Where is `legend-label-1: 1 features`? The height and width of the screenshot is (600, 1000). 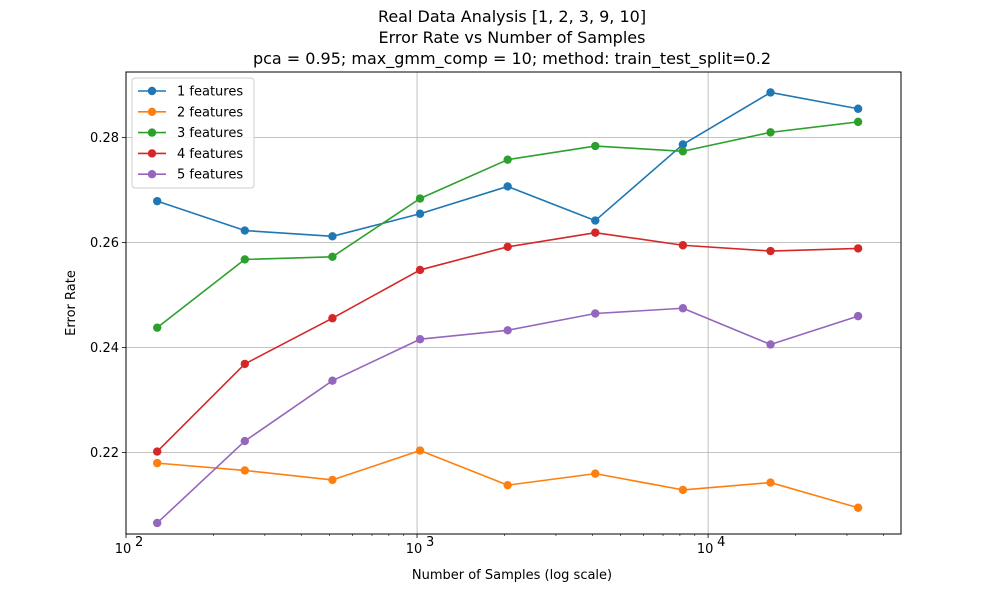 legend-label-1: 1 features is located at coordinates (210, 92).